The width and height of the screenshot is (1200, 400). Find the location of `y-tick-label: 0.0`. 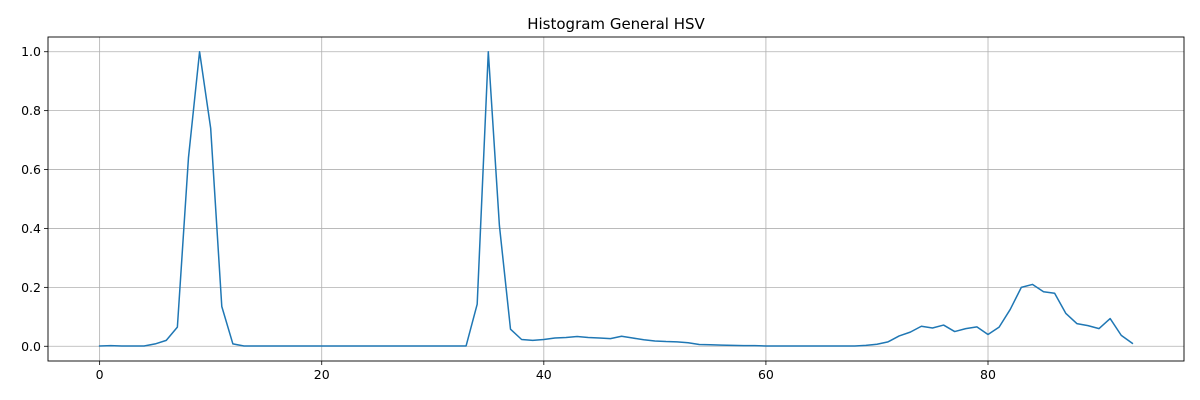

y-tick-label: 0.0 is located at coordinates (31, 346).